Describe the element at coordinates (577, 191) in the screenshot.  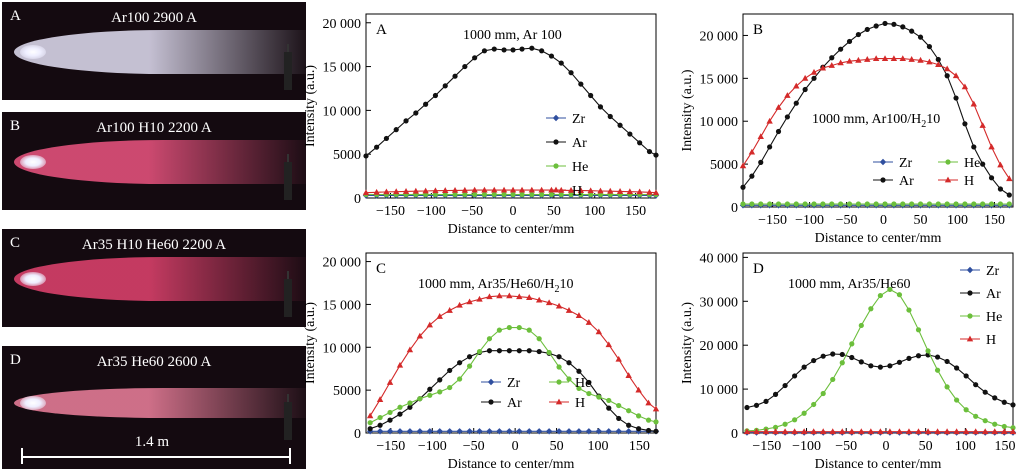
I see `chart-a-legend-h-label: H` at that location.